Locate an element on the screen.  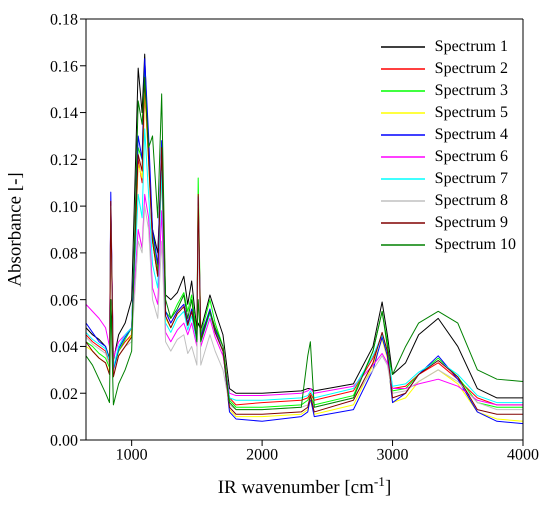
legend-label: Spectrum 8 is located at coordinates (471, 201).